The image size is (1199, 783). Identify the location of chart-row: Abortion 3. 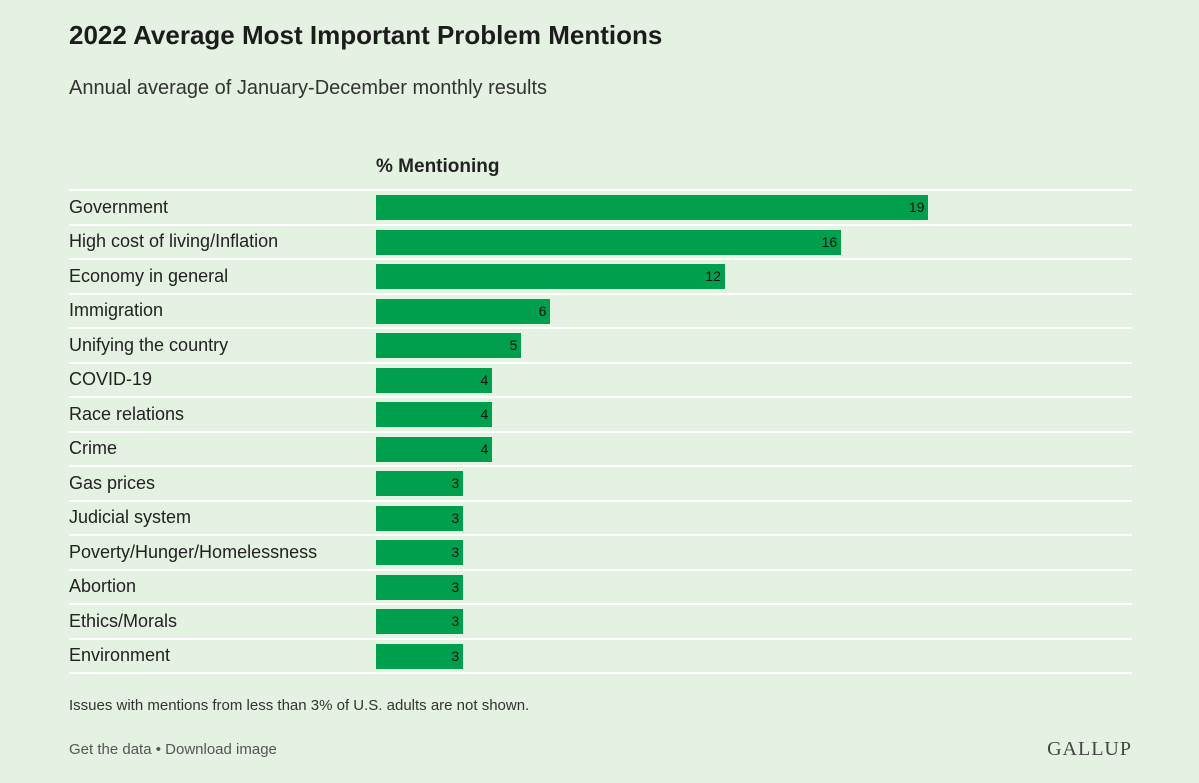
(600, 586).